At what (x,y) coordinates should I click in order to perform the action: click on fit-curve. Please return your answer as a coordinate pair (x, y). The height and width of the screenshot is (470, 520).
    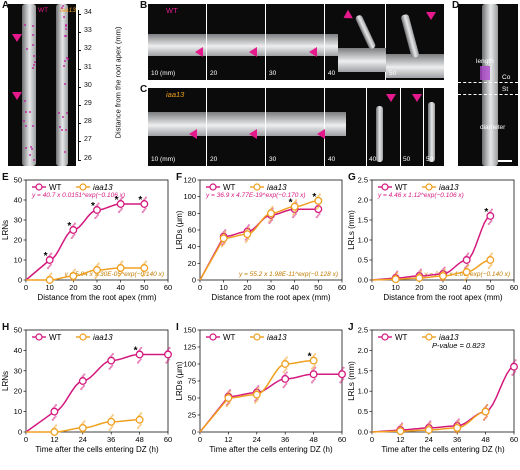
    Looking at the image, I should click on (259, 240).